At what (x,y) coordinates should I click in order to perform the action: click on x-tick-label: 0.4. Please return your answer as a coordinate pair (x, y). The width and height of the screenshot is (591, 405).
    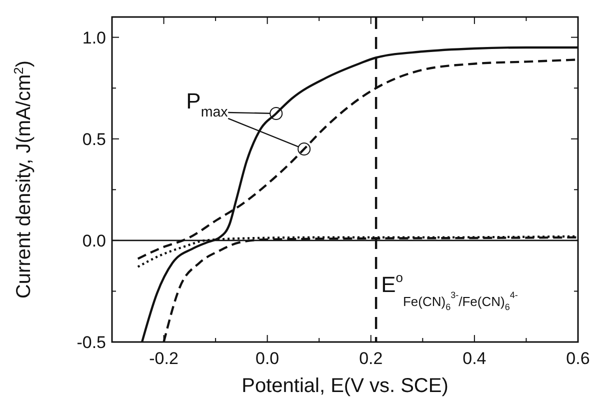
    Looking at the image, I should click on (474, 358).